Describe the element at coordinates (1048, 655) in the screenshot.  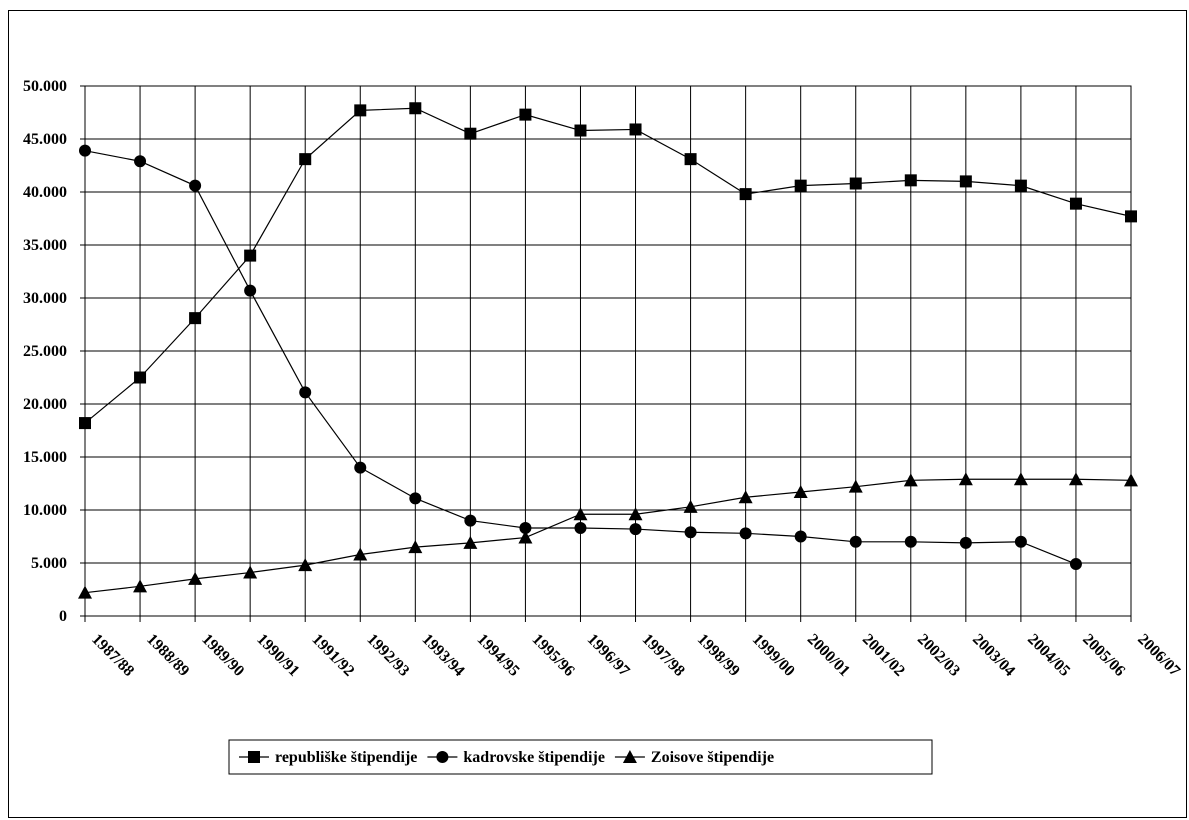
I see `x-tick-label: 2004/05` at that location.